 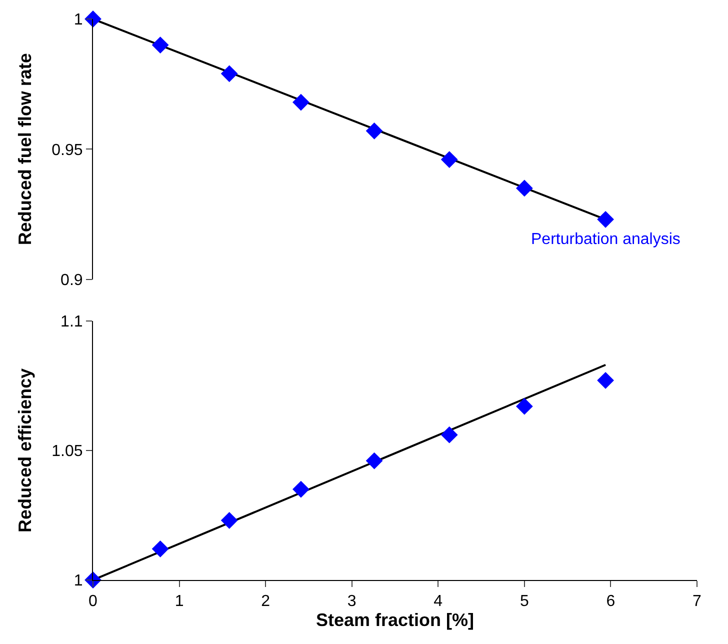 What do you see at coordinates (438, 601) in the screenshot?
I see `x-tick-label: 4` at bounding box center [438, 601].